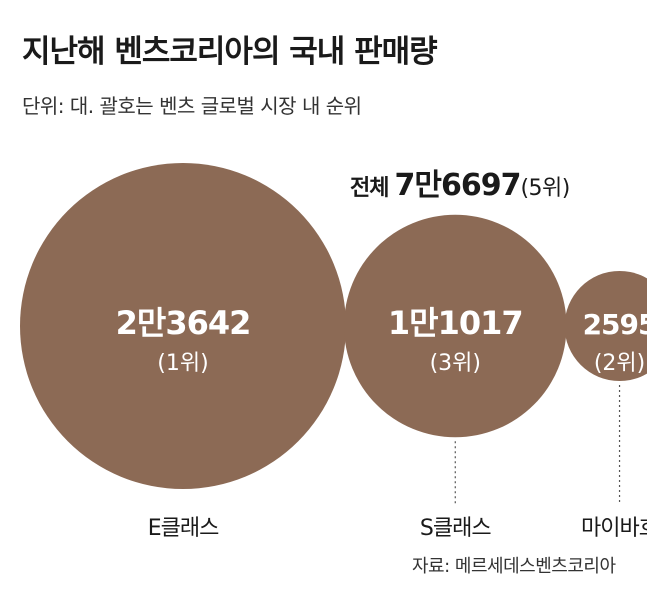 This screenshot has width=647, height=606. What do you see at coordinates (455, 528) in the screenshot?
I see `category-label: S클래스` at bounding box center [455, 528].